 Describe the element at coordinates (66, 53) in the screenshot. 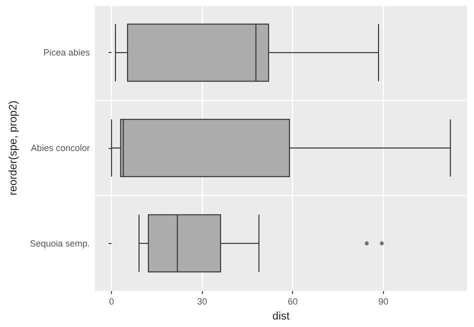

I see `y-tick-label: Picea abies` at that location.